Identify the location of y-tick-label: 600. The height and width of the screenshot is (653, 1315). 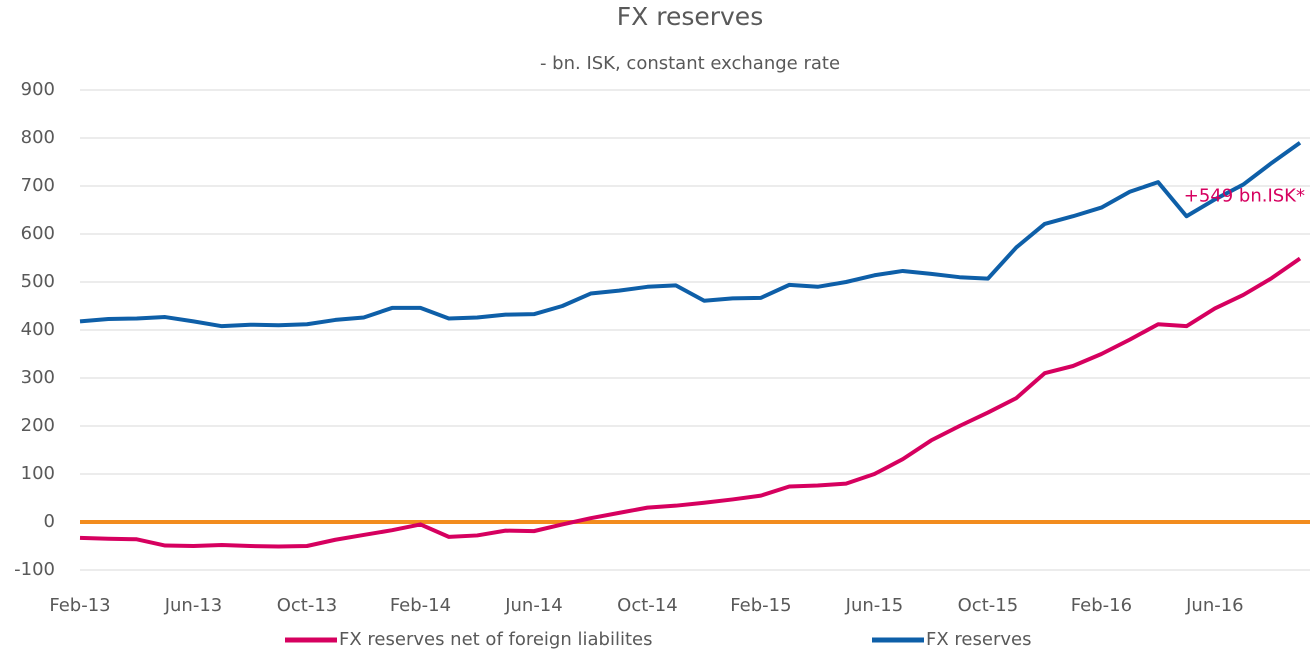
(38, 233).